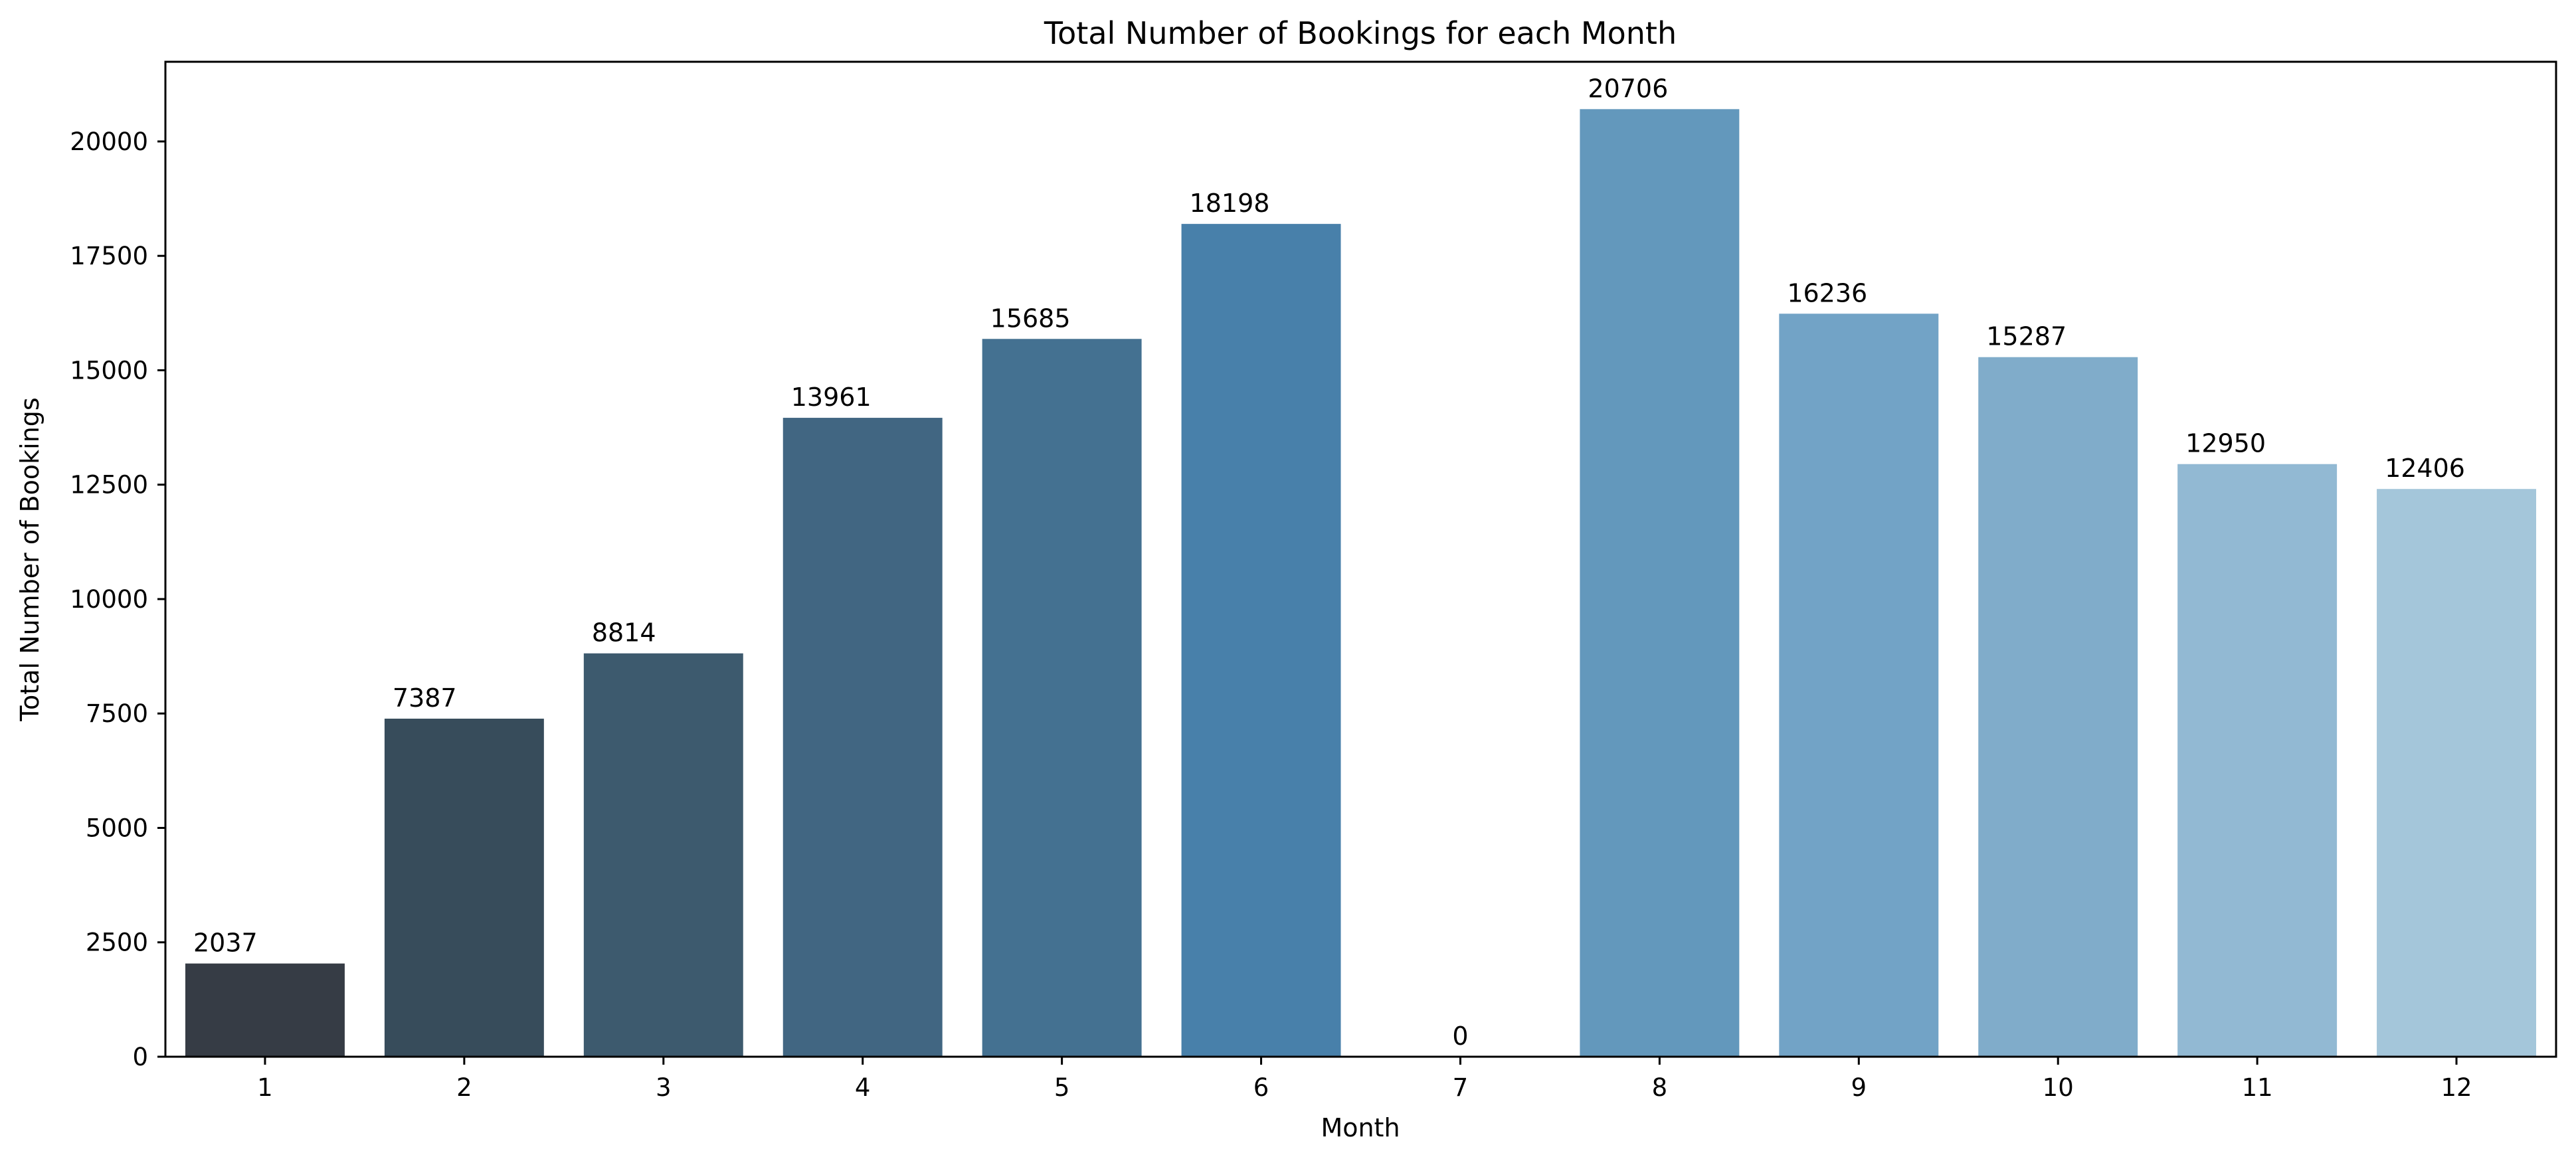 The image size is (2576, 1161). Describe the element at coordinates (109, 256) in the screenshot. I see `y-tick-label: 17500` at that location.